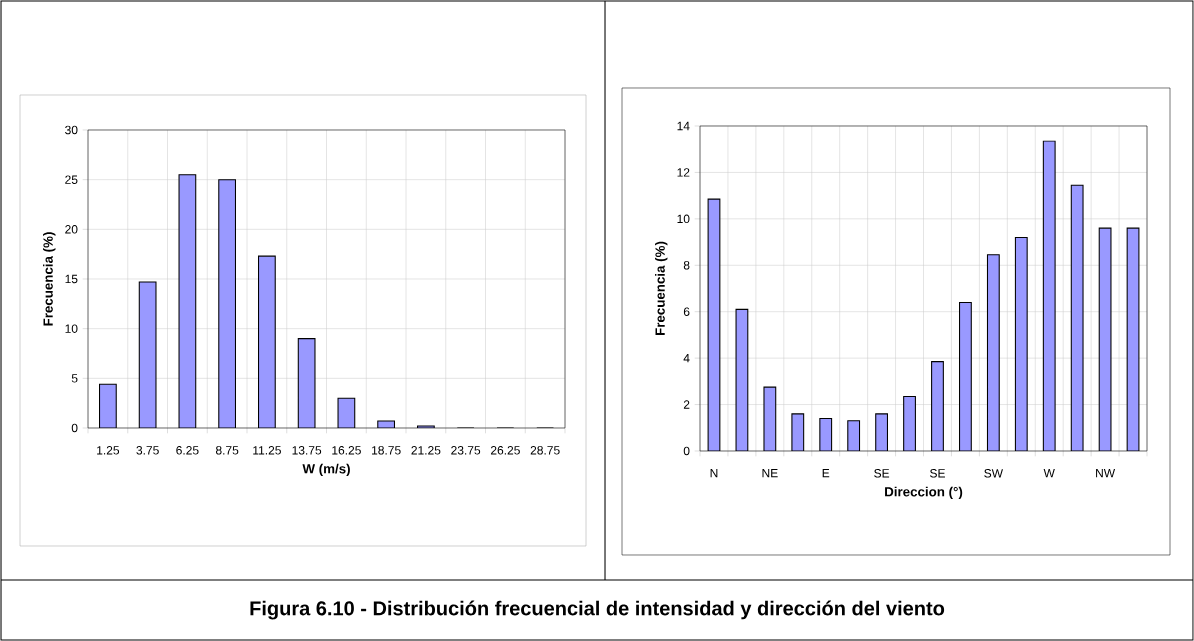  I want to click on x-axis-title: Direccion (°), so click(924, 493).